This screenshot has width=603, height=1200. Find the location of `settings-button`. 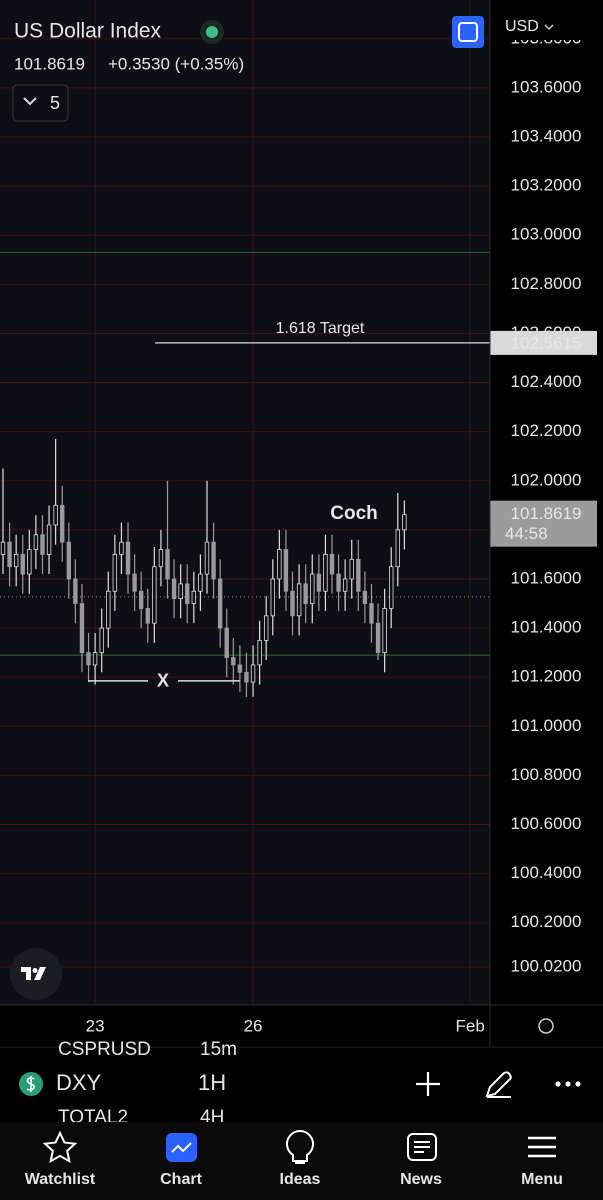

settings-button is located at coordinates (546, 1026).